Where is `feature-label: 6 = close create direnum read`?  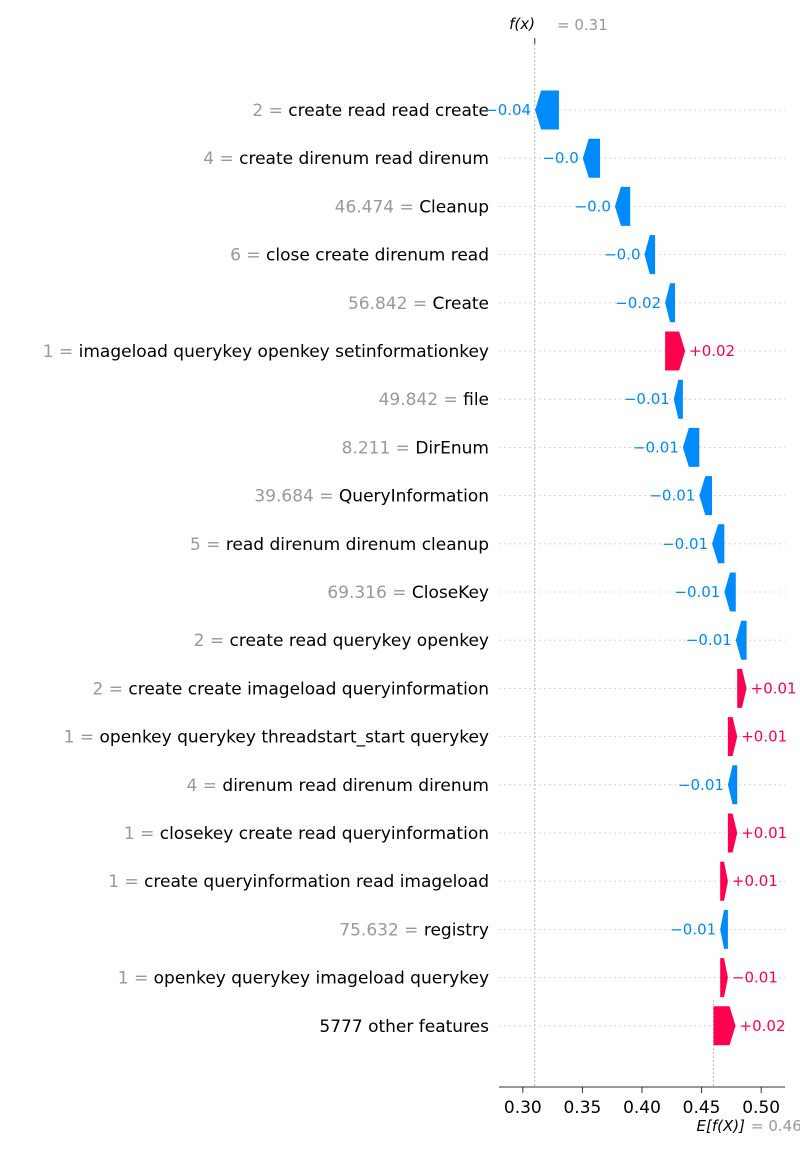
feature-label: 6 = close create direnum read is located at coordinates (359, 256).